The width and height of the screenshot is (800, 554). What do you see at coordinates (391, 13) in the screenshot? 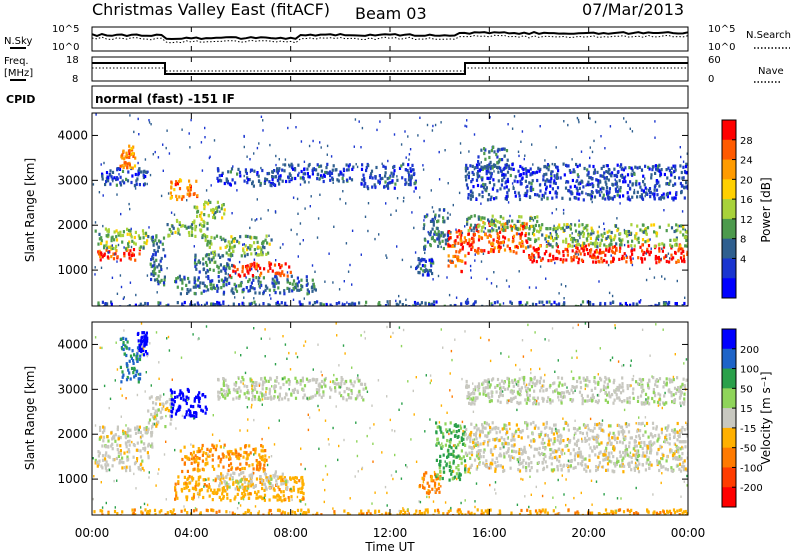
I see `beam-label: Beam 03` at bounding box center [391, 13].